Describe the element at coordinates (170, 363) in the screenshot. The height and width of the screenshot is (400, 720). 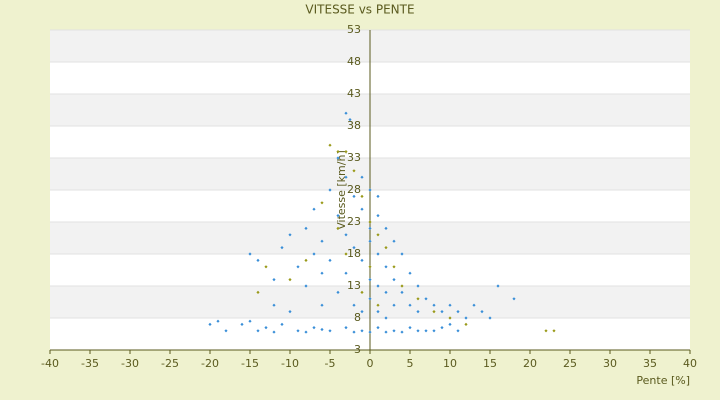
I see `x-tick-label: -25` at that location.